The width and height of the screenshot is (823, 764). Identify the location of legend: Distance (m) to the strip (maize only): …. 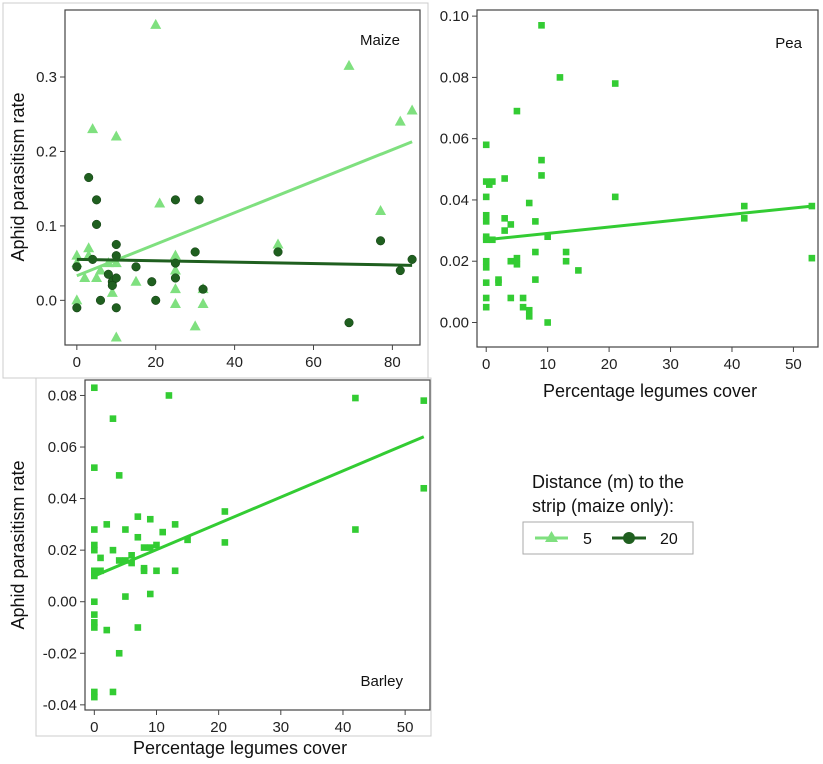
(608, 513).